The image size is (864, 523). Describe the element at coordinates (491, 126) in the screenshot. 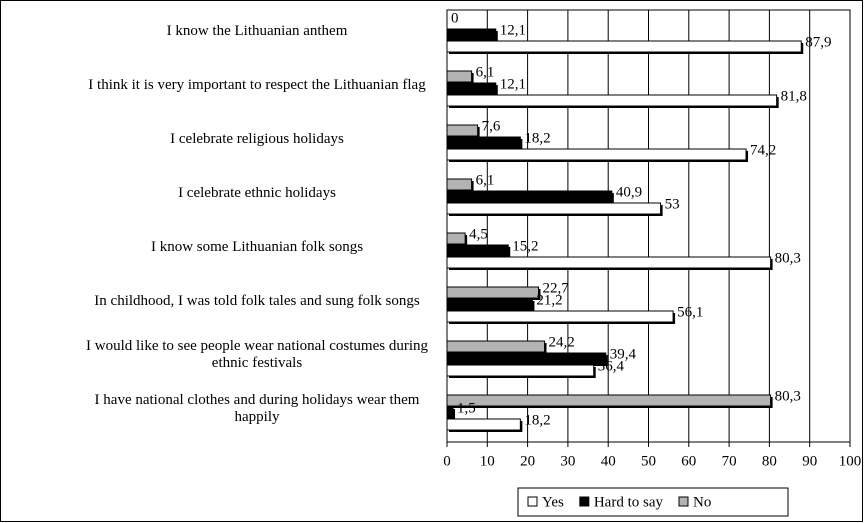

I see `value-label: 7,6` at that location.